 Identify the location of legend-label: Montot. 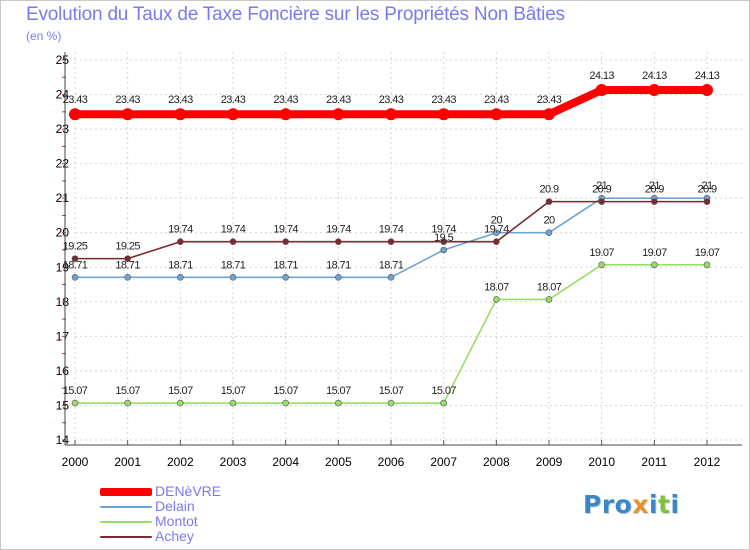
(176, 521).